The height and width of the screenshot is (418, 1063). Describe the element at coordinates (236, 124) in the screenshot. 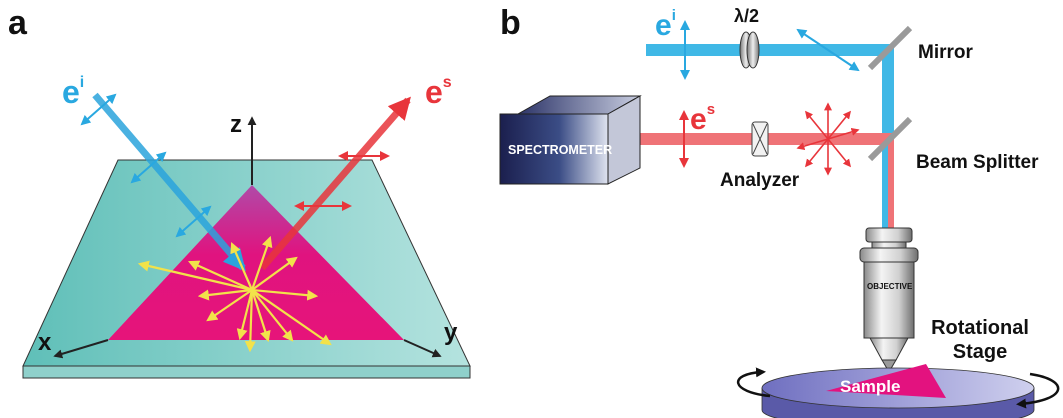

I see `z-axis-label: z` at that location.